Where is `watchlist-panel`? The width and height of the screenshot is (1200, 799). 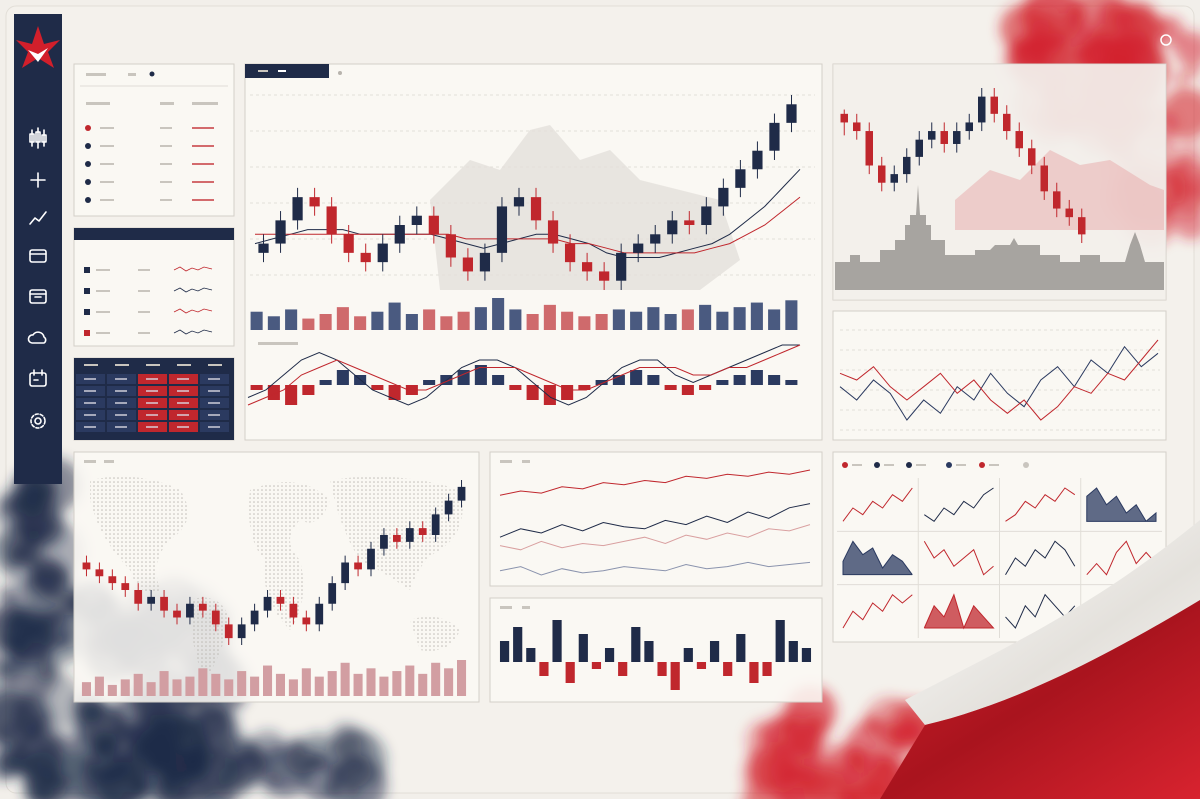 watchlist-panel is located at coordinates (154, 140).